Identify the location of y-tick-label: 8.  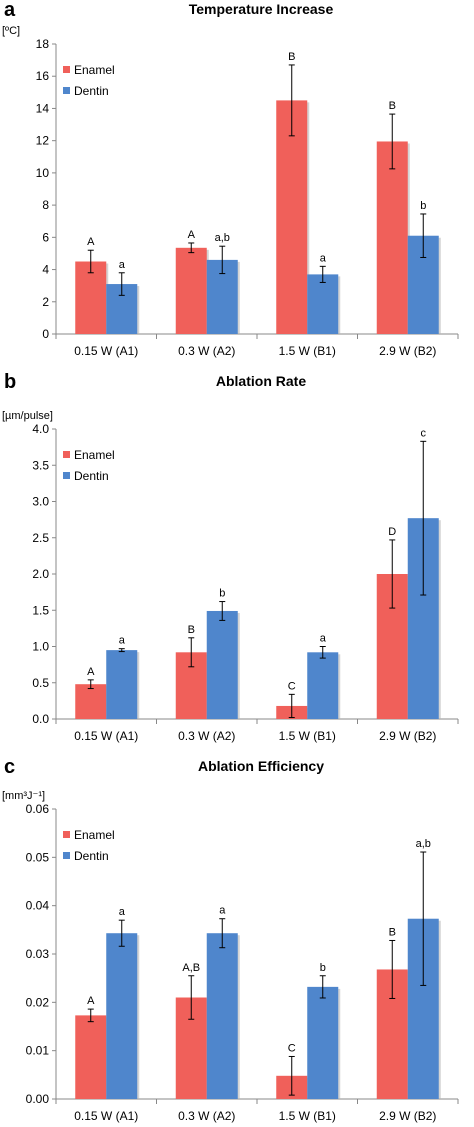
(45, 205).